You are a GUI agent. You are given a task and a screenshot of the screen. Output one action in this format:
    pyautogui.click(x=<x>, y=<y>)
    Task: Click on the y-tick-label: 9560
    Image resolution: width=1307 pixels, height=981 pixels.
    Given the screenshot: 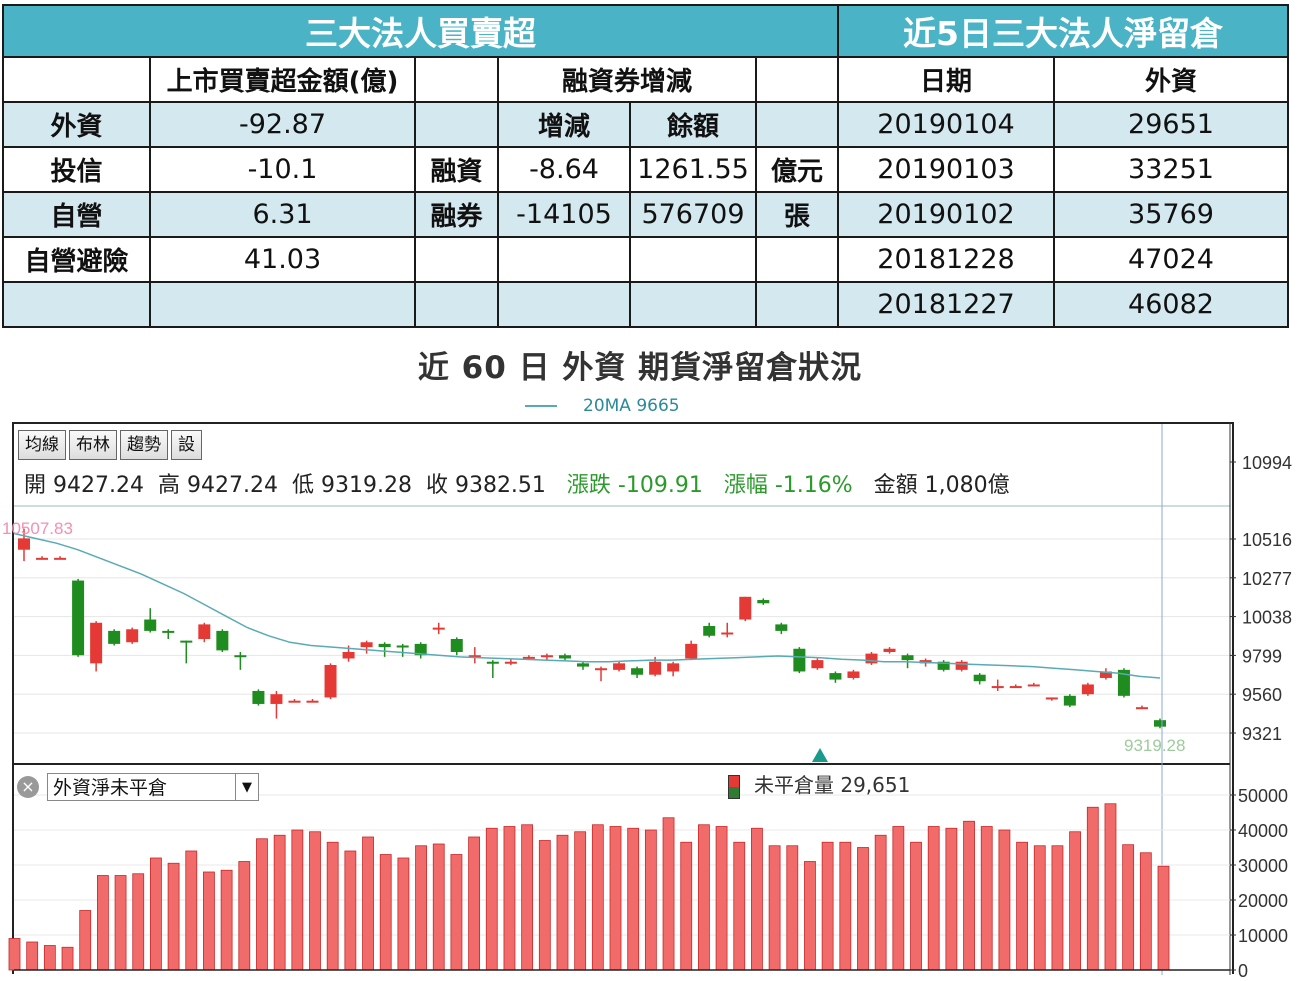 What is the action you would take?
    pyautogui.click(x=1262, y=695)
    